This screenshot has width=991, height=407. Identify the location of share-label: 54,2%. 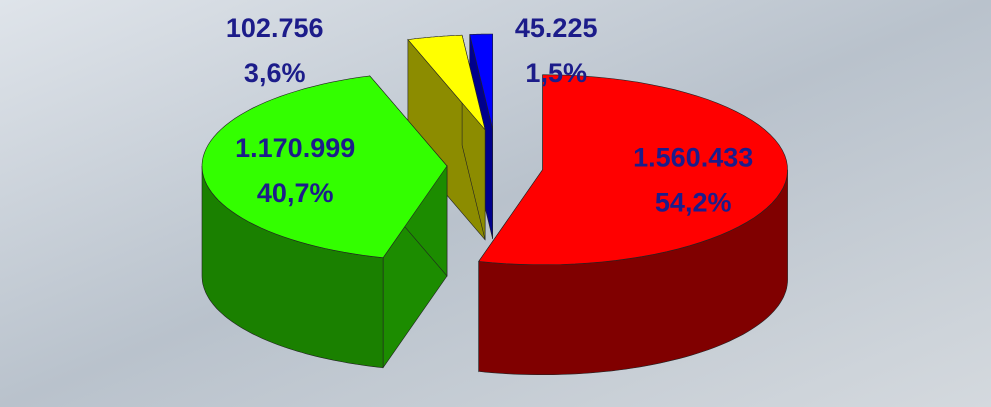
(693, 203).